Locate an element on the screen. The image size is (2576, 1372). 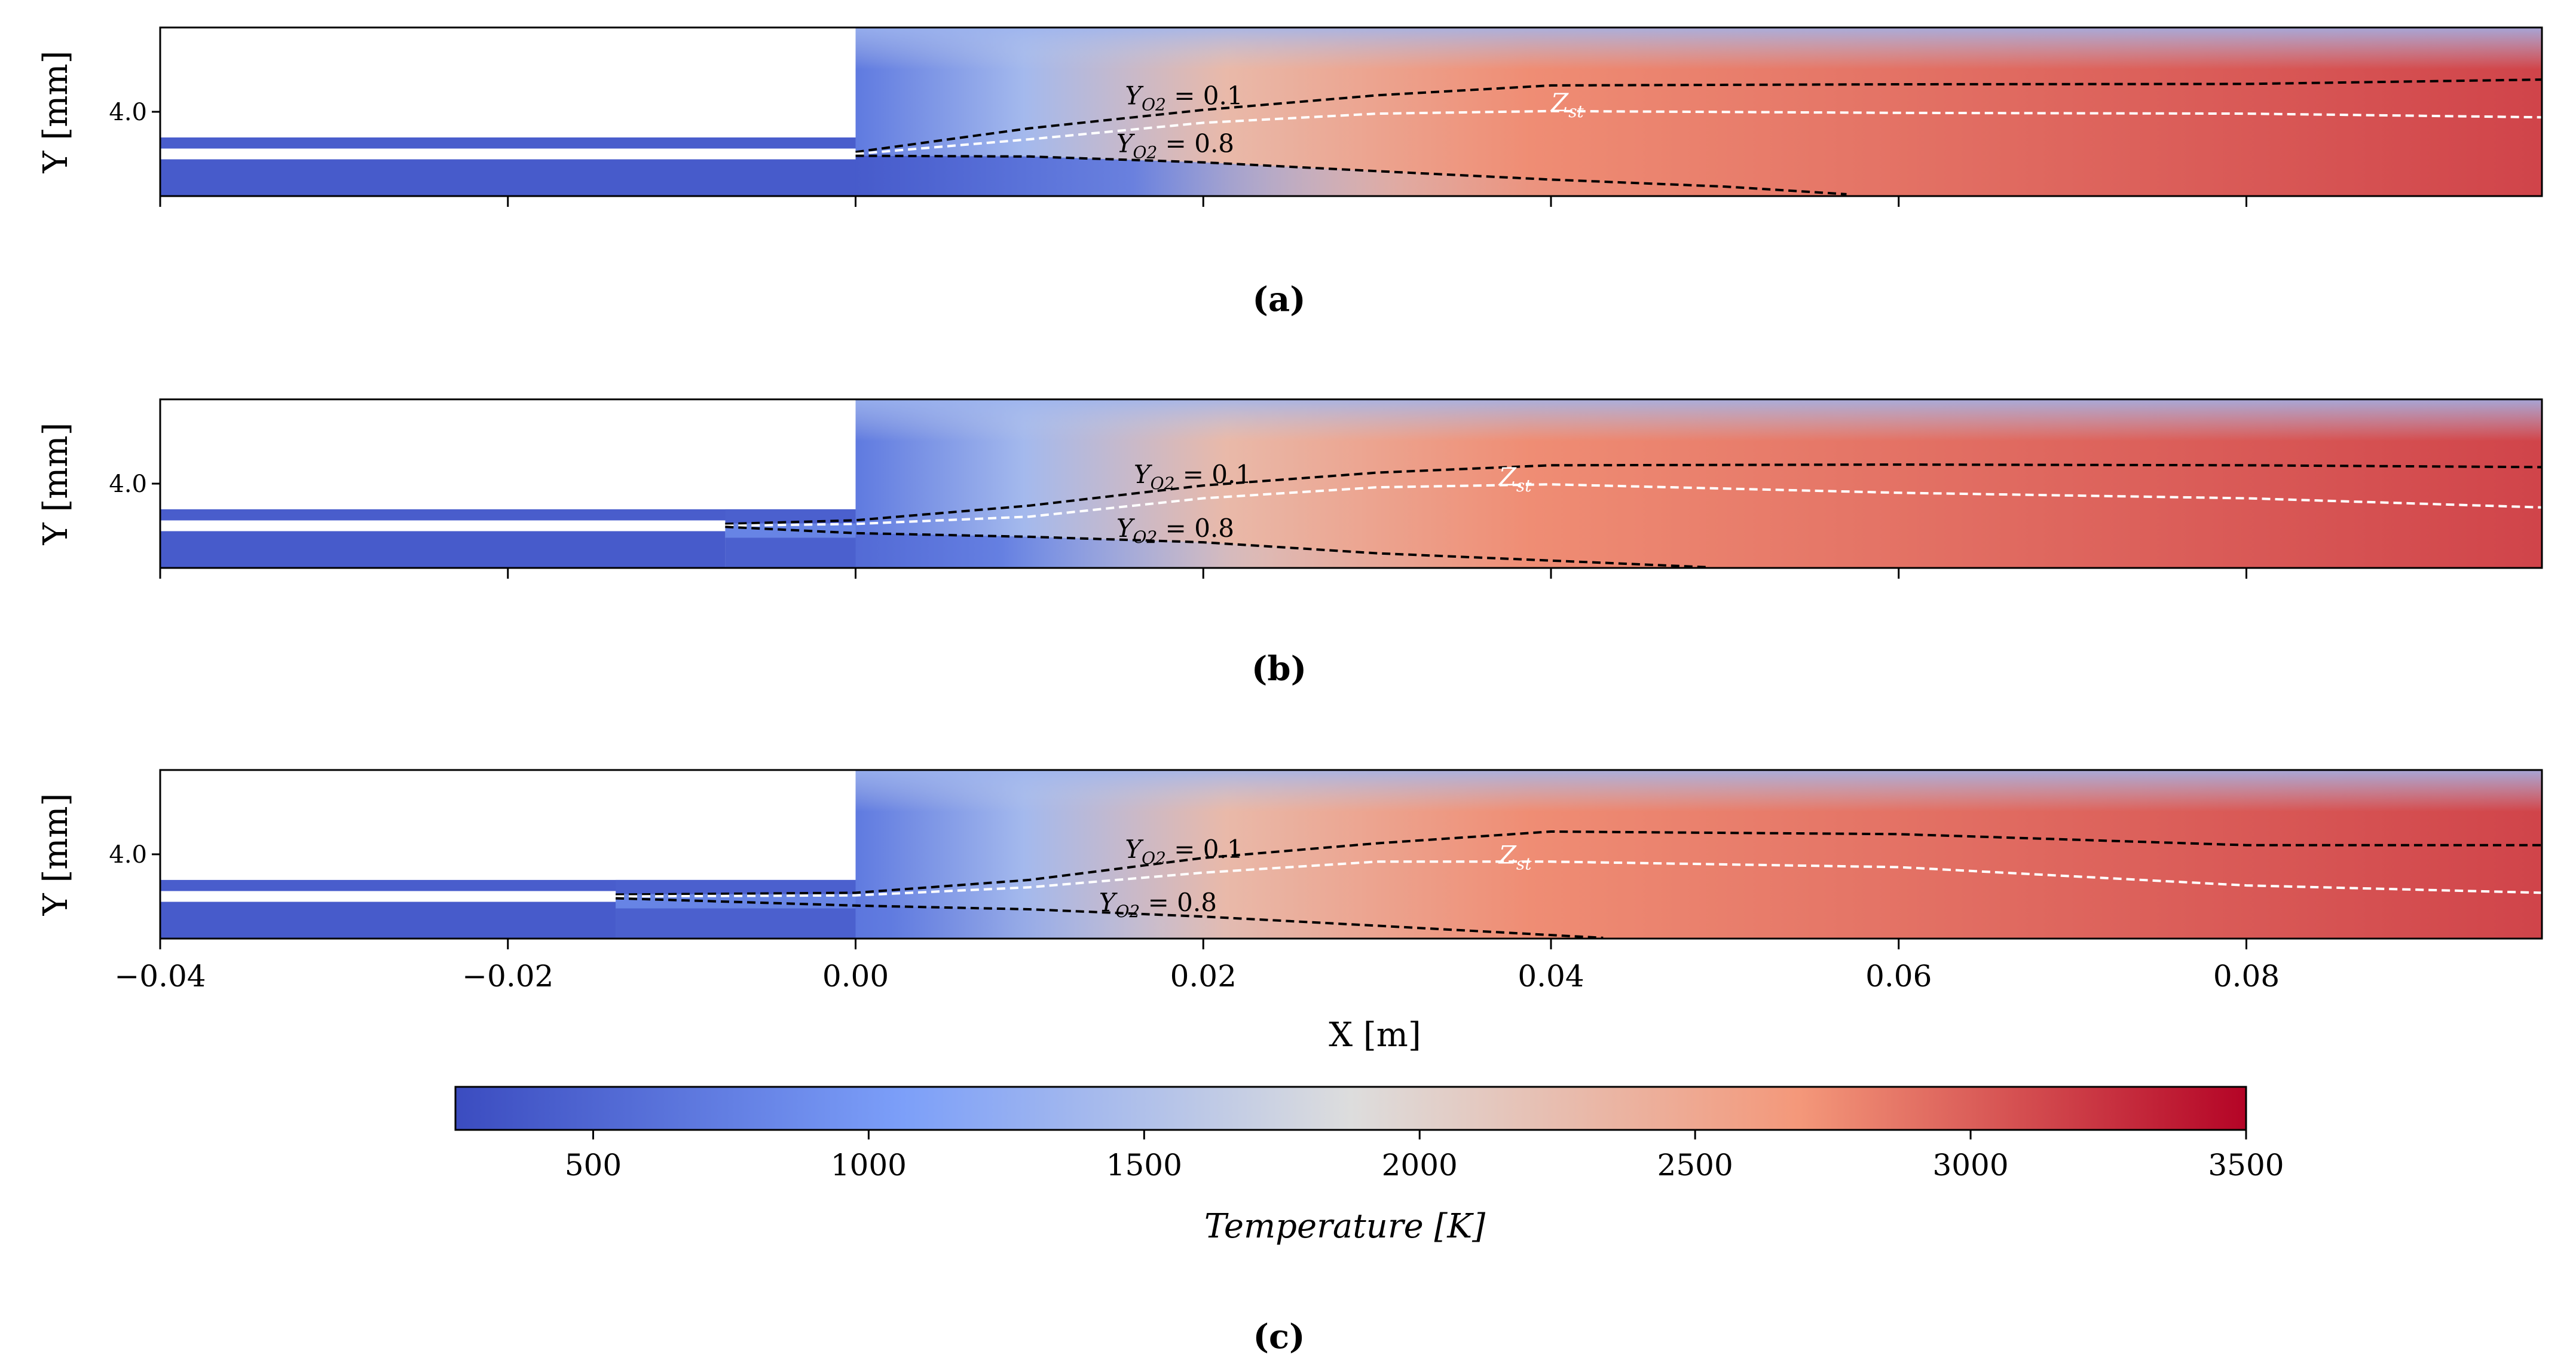
x-axis-label: X [m] is located at coordinates (1375, 1035).